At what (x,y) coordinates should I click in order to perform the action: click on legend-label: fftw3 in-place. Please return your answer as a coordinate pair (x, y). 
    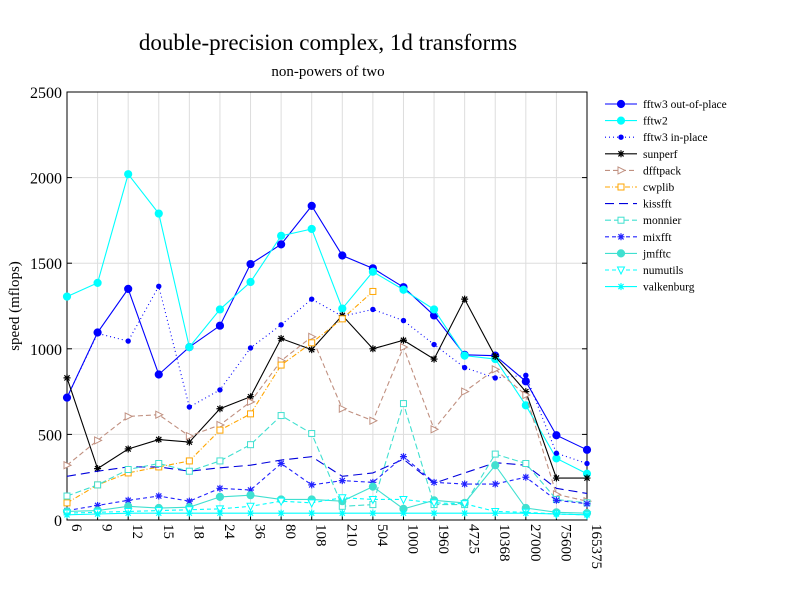
    Looking at the image, I should click on (675, 138).